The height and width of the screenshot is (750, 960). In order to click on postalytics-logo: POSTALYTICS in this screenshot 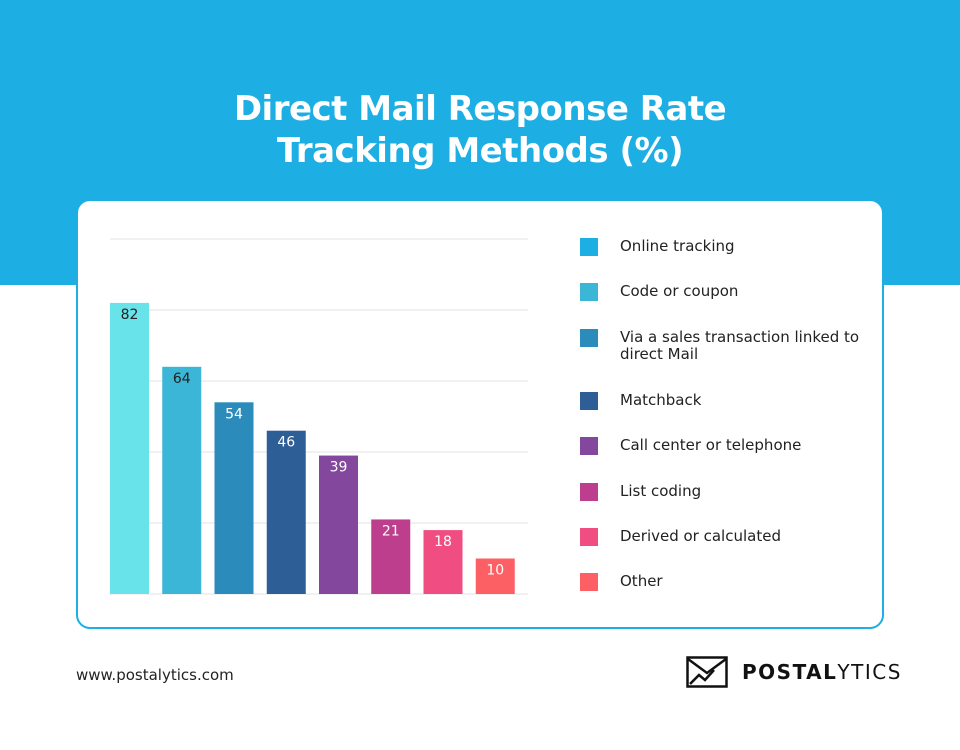, I will do `click(794, 672)`.